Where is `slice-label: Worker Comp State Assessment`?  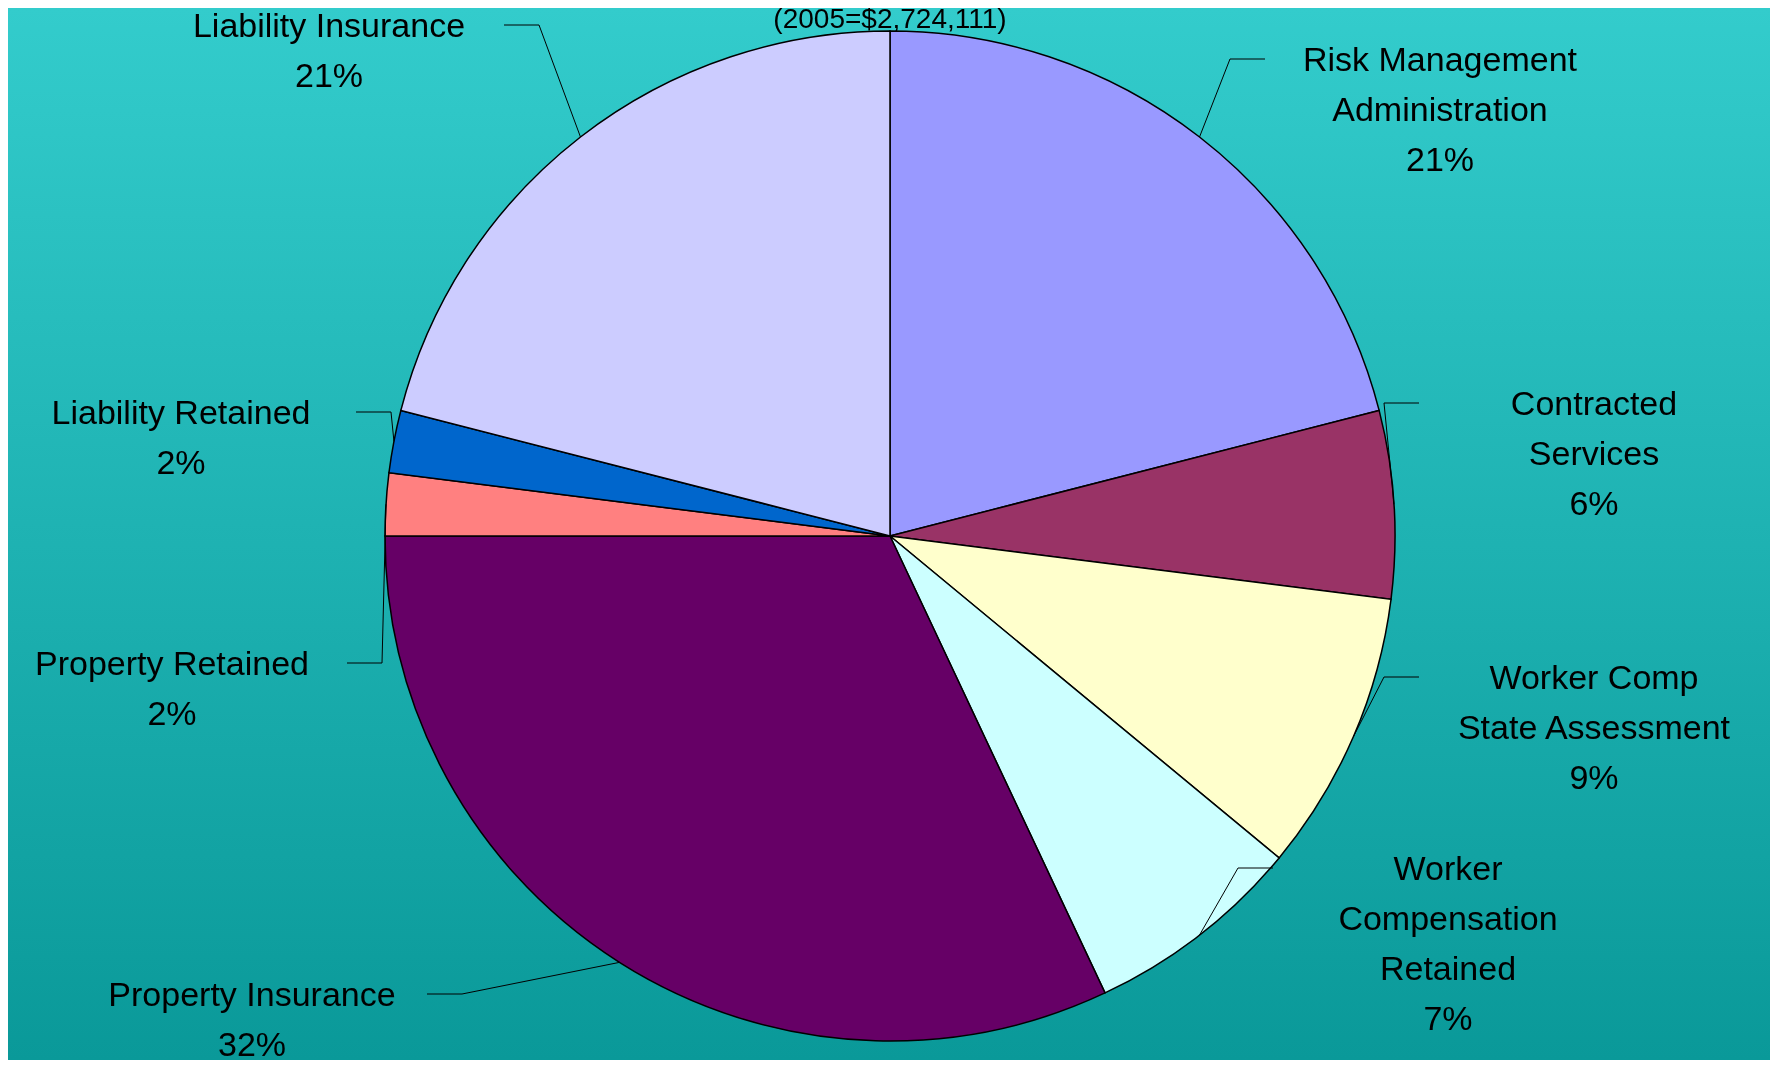 slice-label: Worker Comp State Assessment is located at coordinates (1594, 702).